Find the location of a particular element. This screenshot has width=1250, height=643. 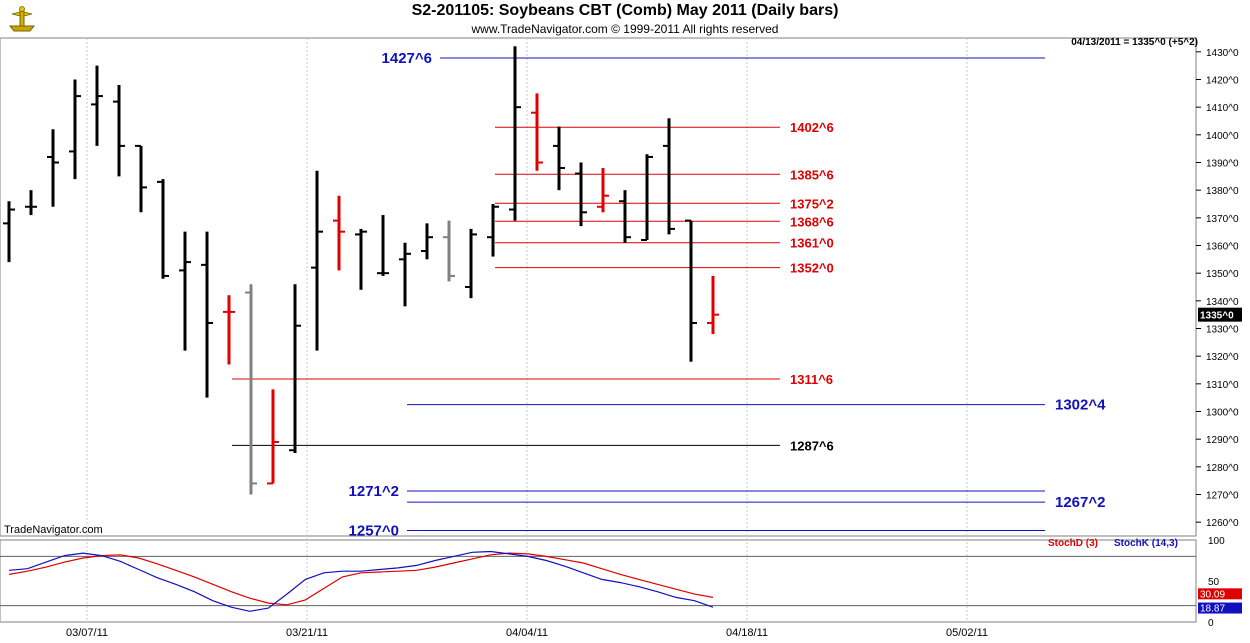

y-tick-label: 1260^0 is located at coordinates (1222, 523).